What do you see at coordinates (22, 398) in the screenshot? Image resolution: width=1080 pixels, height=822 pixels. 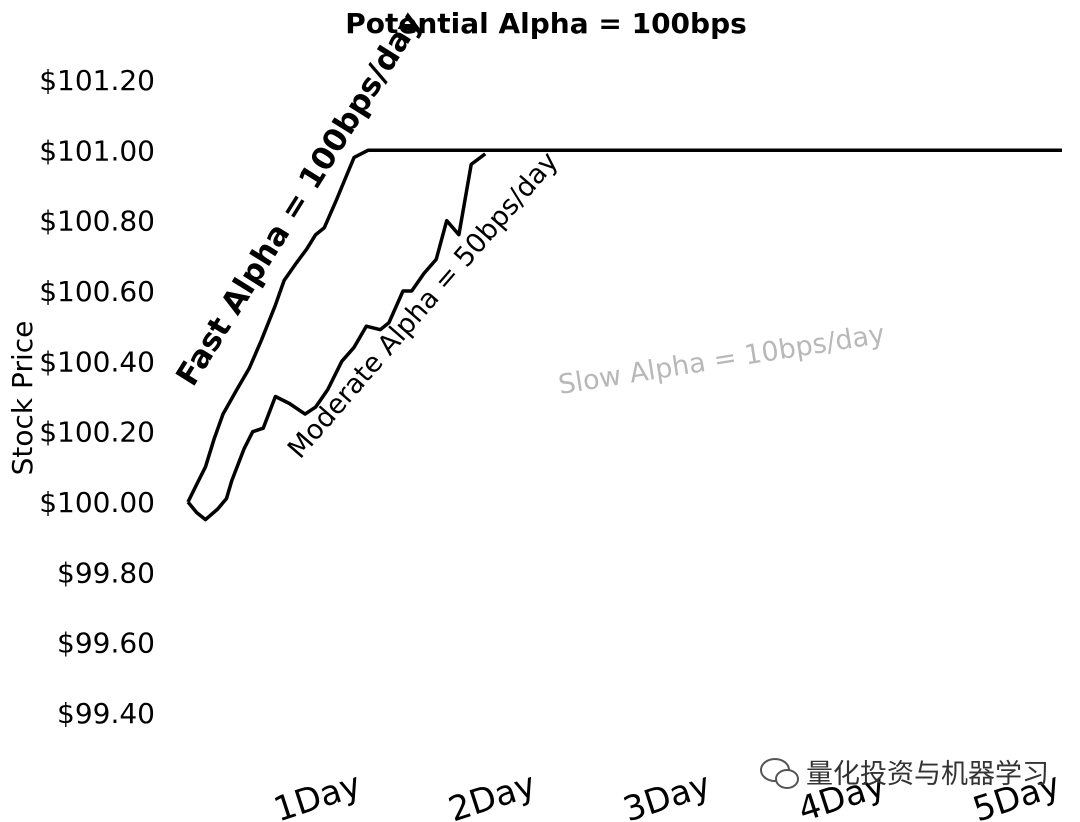 I see `y-axis-label: Stock Price` at bounding box center [22, 398].